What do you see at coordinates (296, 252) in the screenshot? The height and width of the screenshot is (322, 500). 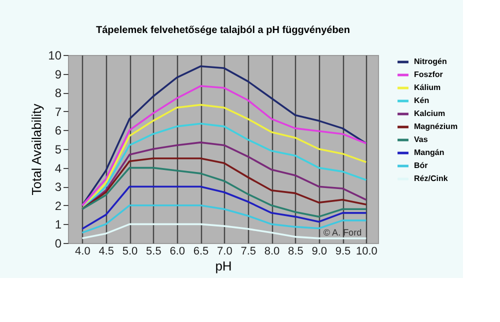 I see `x-tick-label: 8.5` at bounding box center [296, 252].